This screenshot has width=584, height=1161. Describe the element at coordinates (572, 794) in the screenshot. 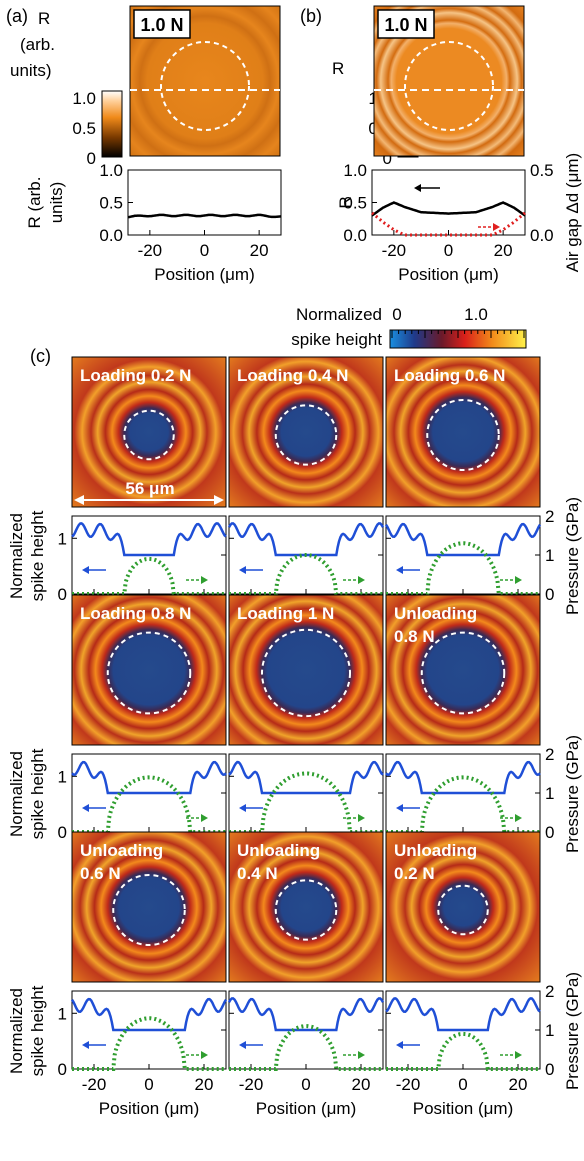

I see `row-y2-axis-label: Pressure (GPa)` at that location.